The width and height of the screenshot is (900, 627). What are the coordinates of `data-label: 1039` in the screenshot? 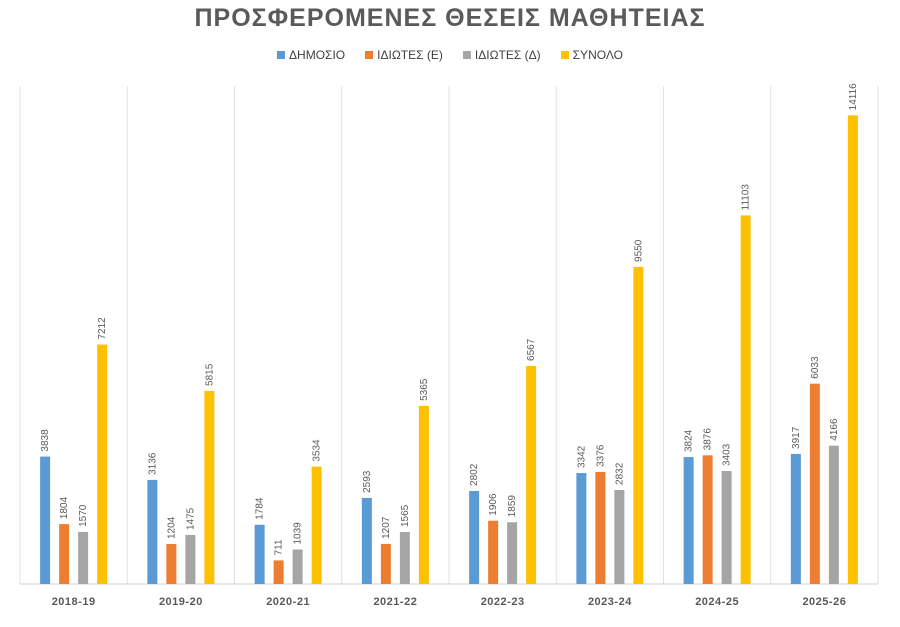 It's located at (298, 533).